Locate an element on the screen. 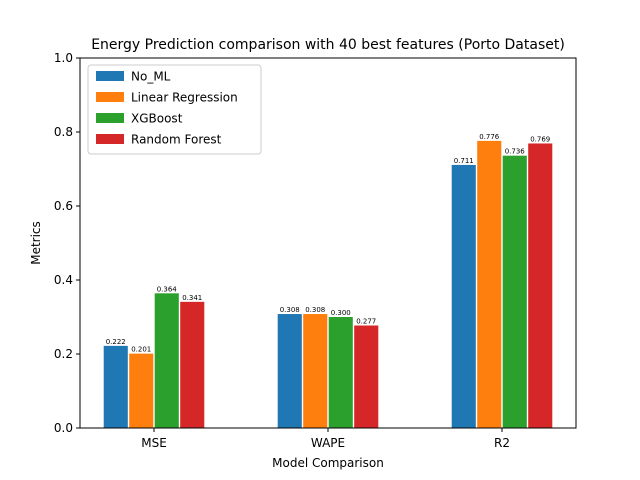 The image size is (640, 480). x-tick-label: MSE is located at coordinates (154, 443).